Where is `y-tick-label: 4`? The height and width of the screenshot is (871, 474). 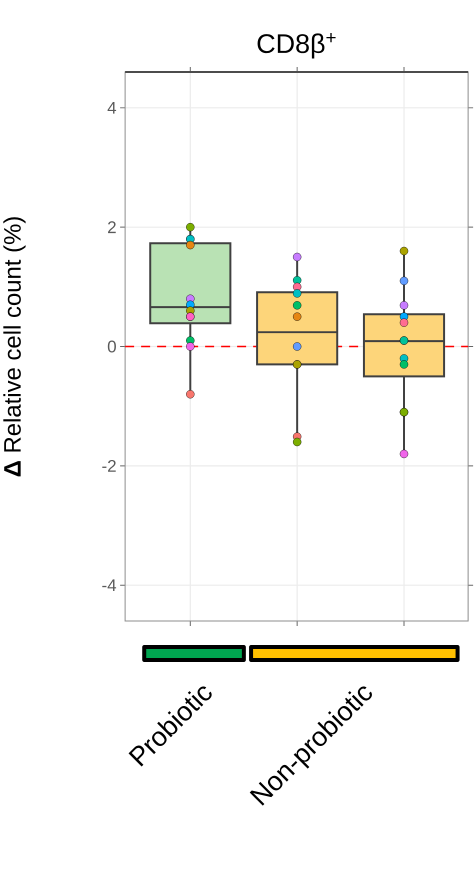 y-tick-label: 4 is located at coordinates (112, 108).